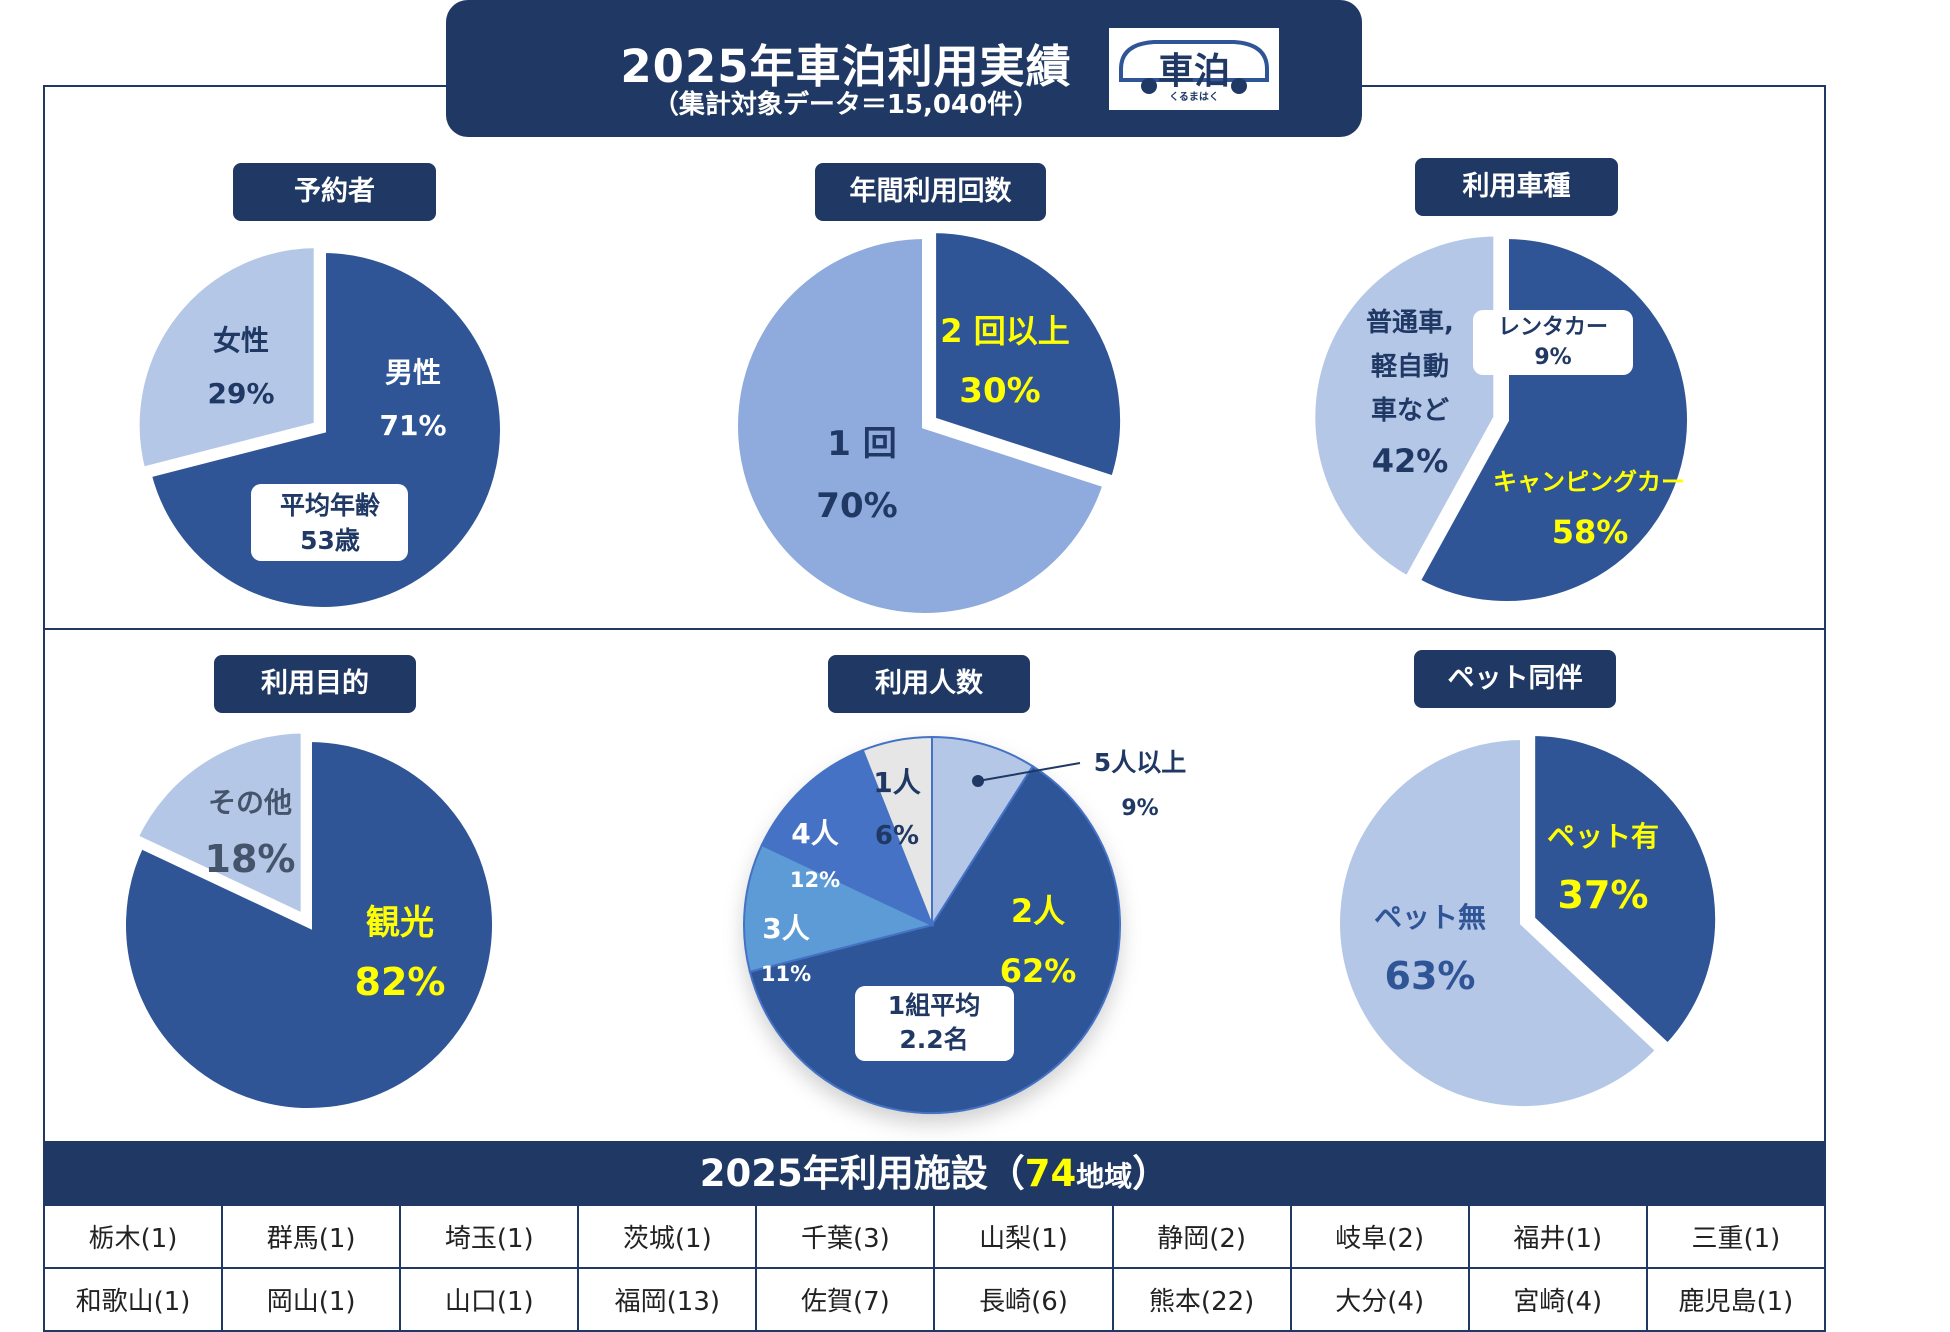  I want to click on facility-cell: 鹿児島(1), so click(1736, 1299).